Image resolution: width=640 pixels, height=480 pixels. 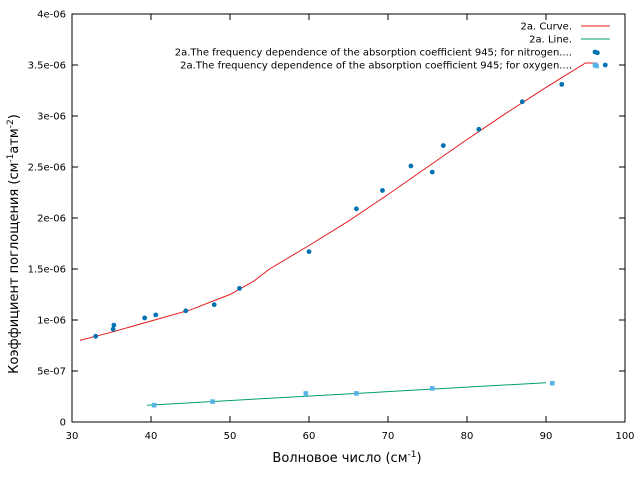 What do you see at coordinates (550, 40) in the screenshot?
I see `legend-label-2: 2a. Line.` at bounding box center [550, 40].